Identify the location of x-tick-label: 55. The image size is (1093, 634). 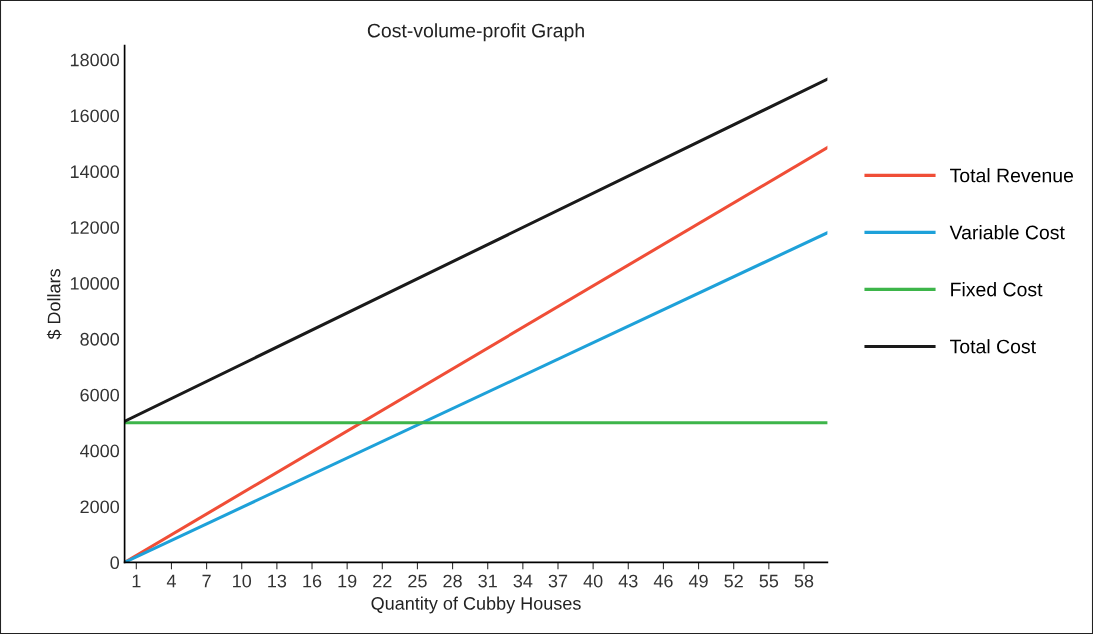
(769, 581).